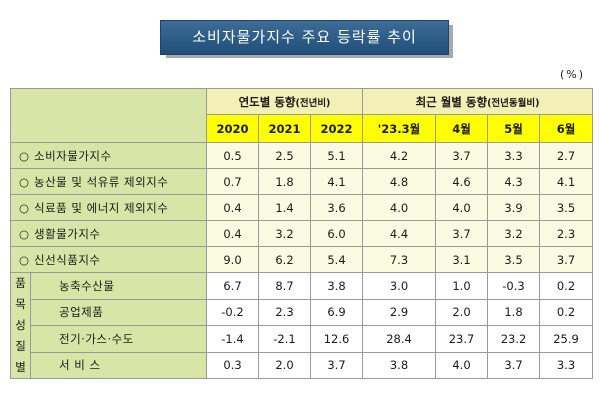 Image resolution: width=600 pixels, height=400 pixels. What do you see at coordinates (101, 207) in the screenshot?
I see `row-label-text: 식료품 및 에너지 제외지수` at bounding box center [101, 207].